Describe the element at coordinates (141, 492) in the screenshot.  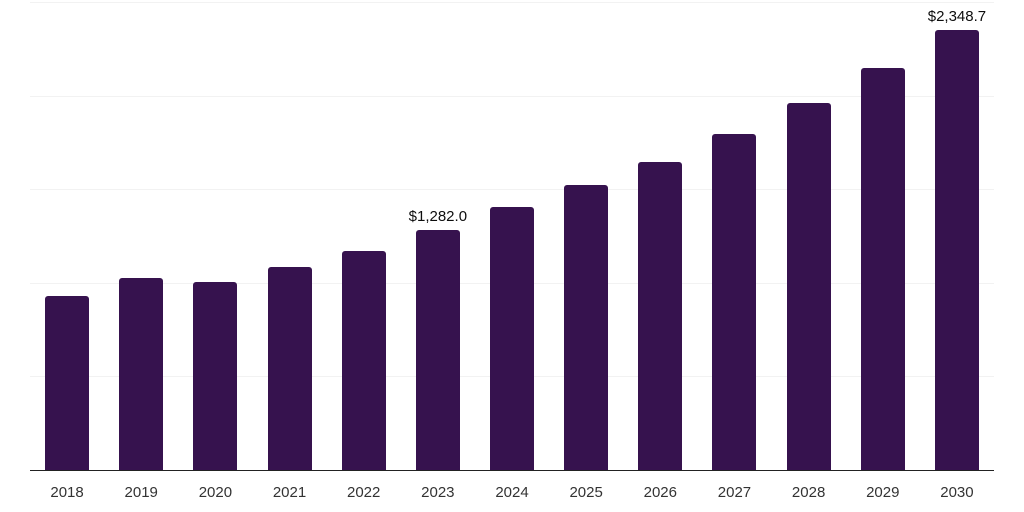
I see `x-tick-label-2019: 2019` at that location.